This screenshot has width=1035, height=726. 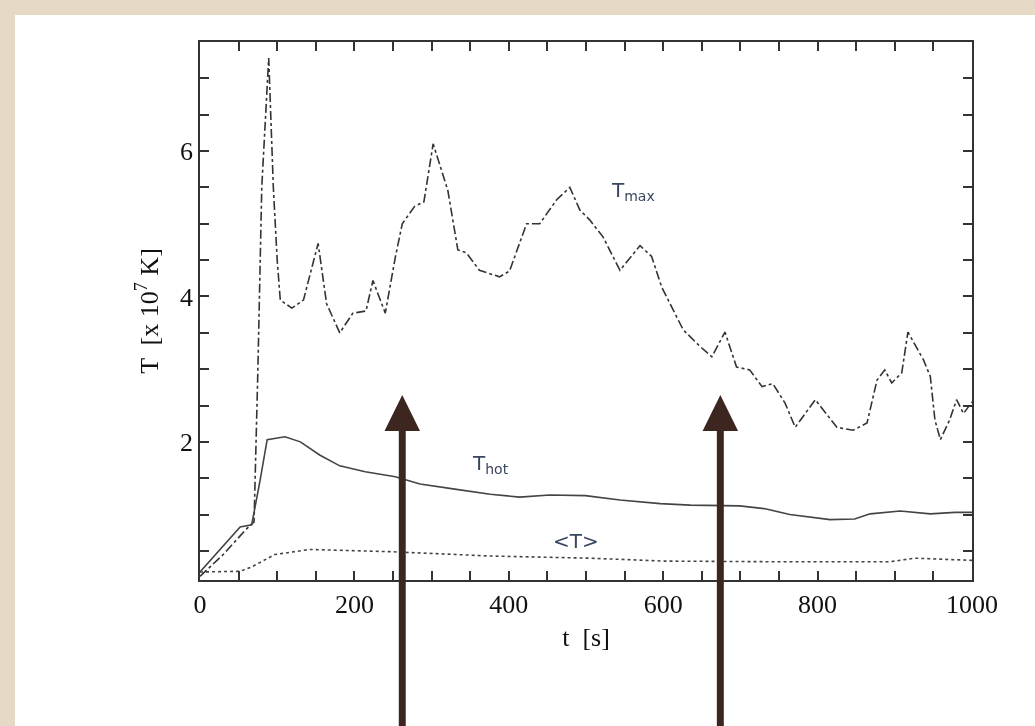 What do you see at coordinates (200, 604) in the screenshot?
I see `x-tick-label: 0` at bounding box center [200, 604].